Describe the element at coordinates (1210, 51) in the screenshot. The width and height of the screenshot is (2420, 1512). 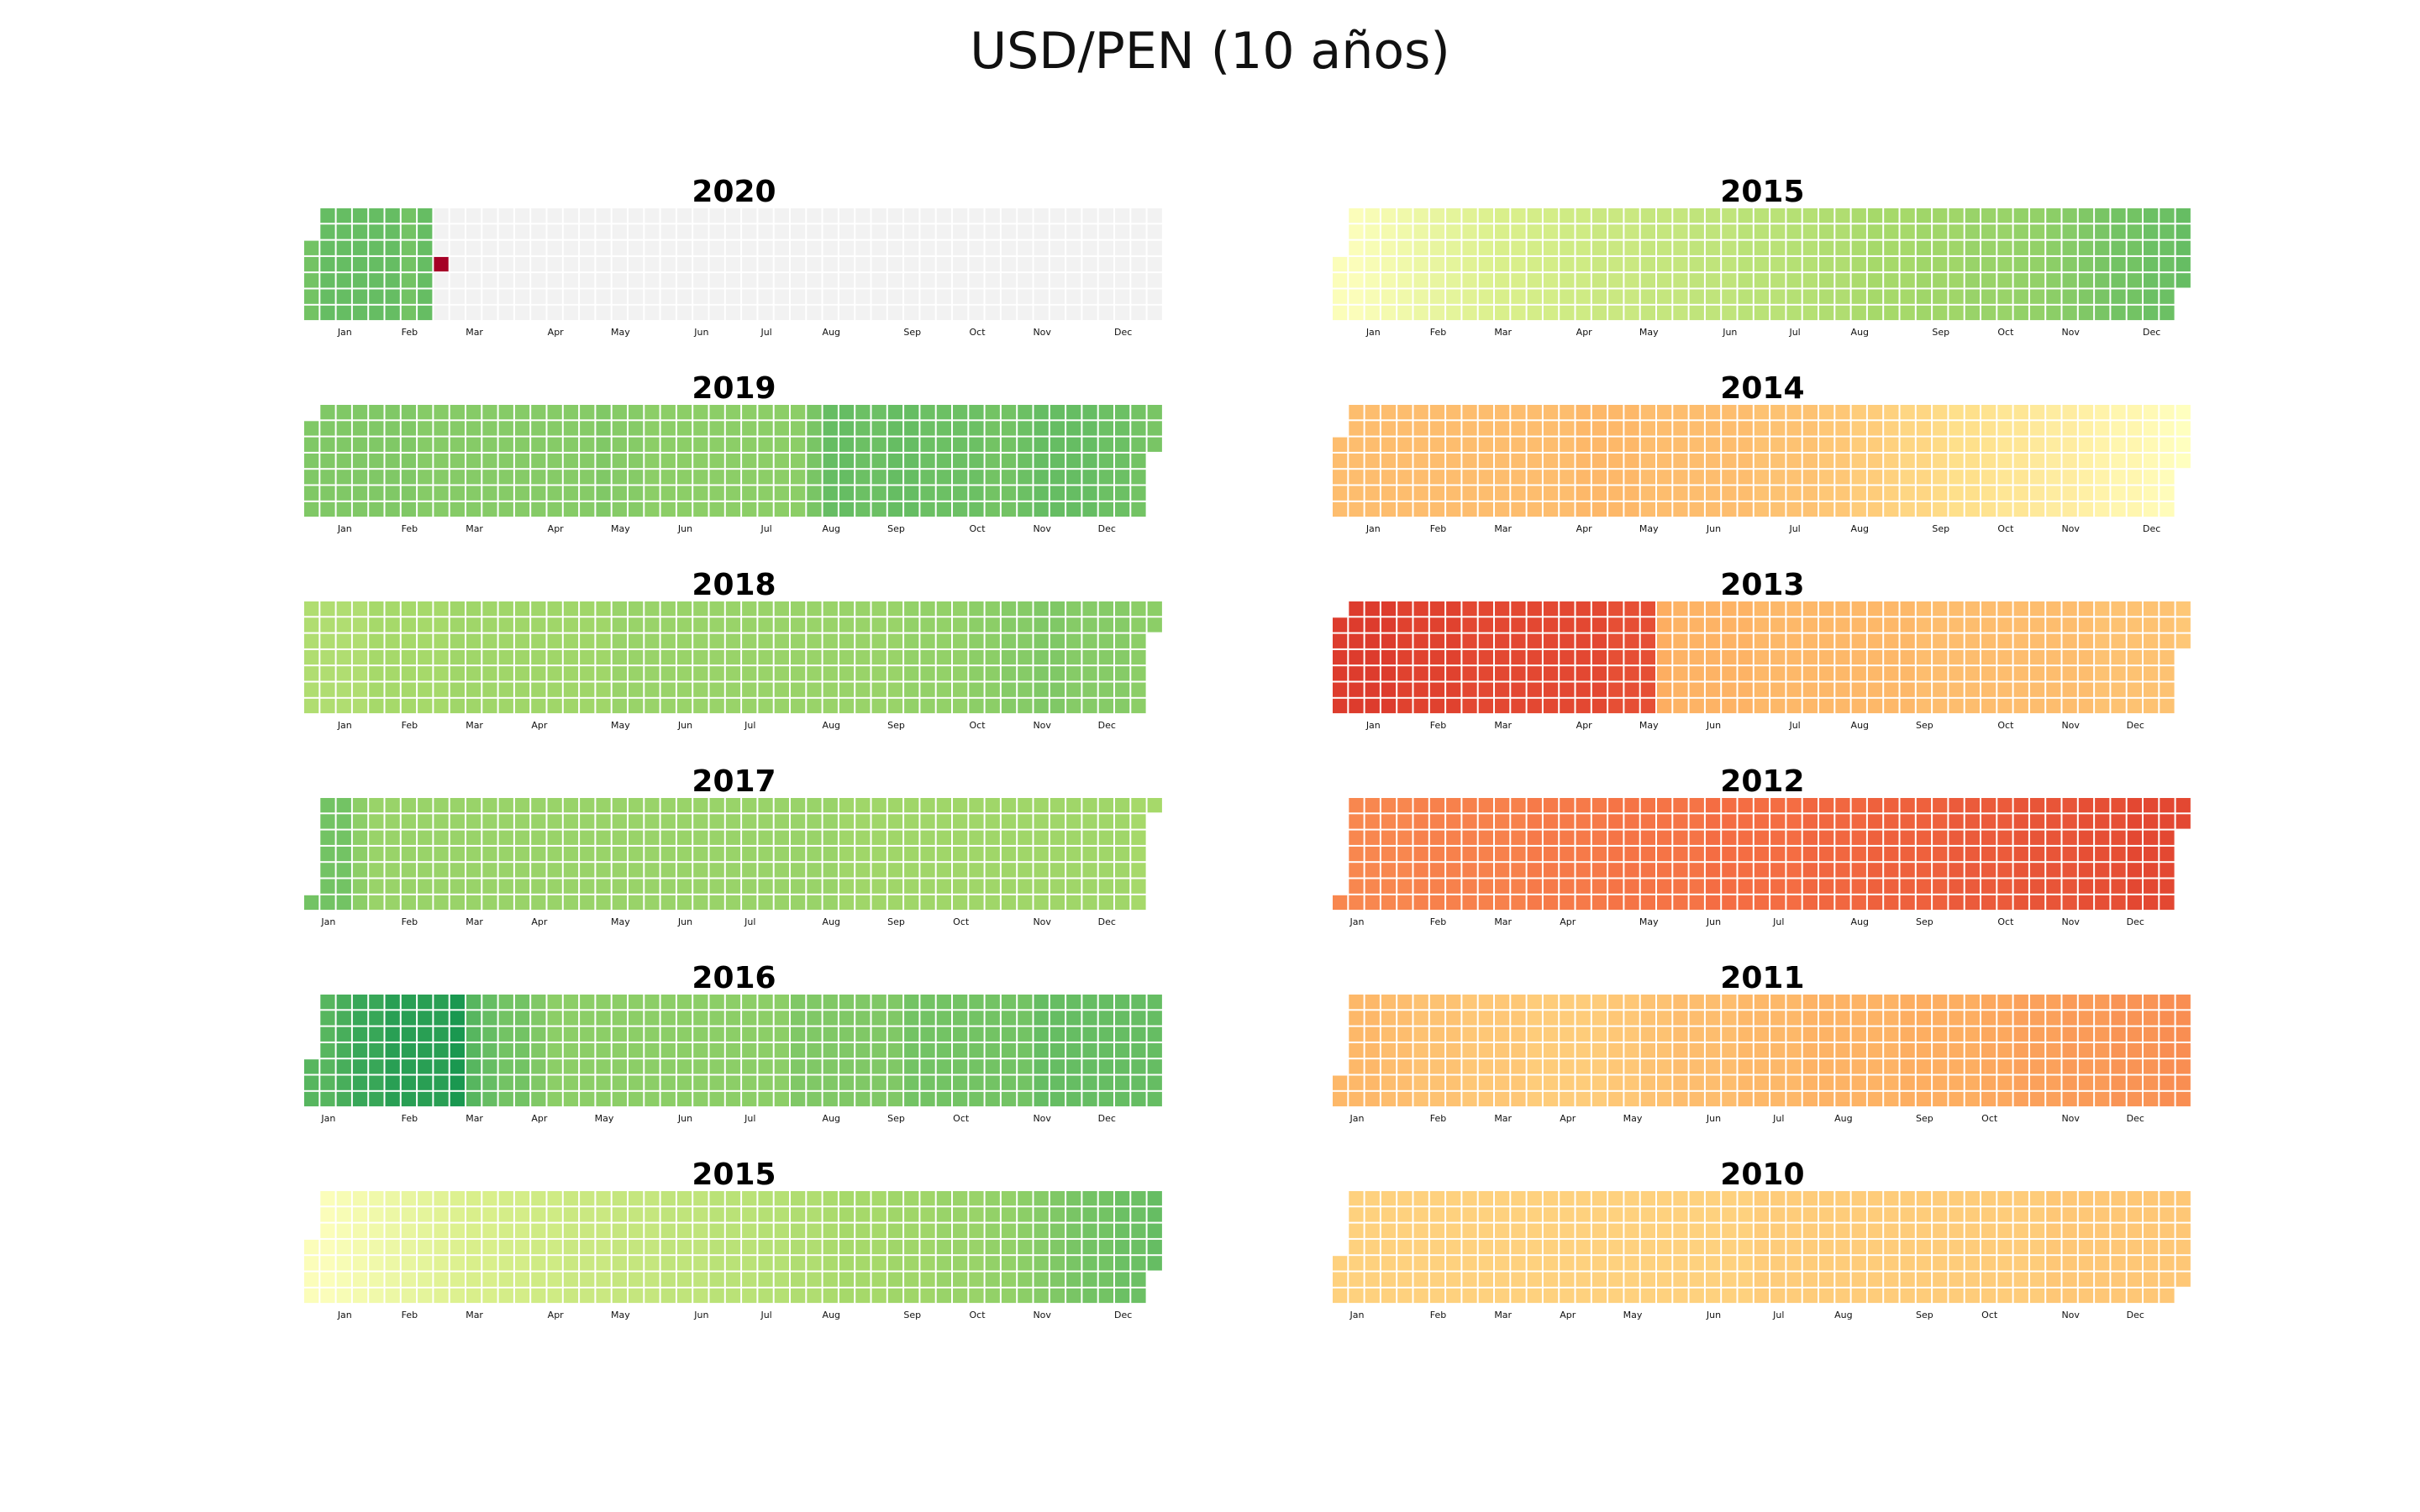
I see `chart-title: USD/PEN (10 años)` at that location.